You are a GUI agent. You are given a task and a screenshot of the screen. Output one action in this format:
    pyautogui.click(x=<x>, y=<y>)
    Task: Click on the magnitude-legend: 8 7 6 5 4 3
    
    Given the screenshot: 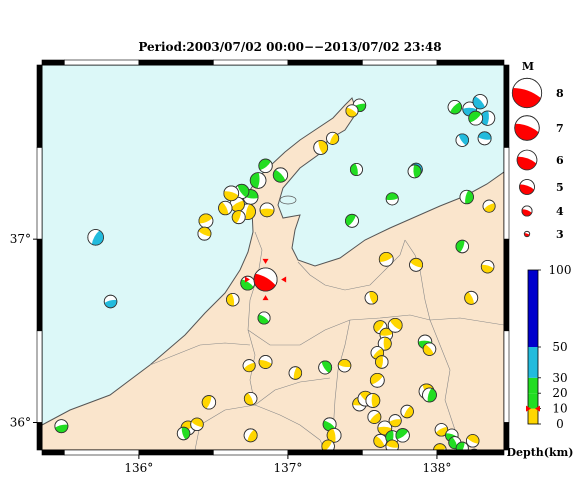 What is the action you would take?
    pyautogui.click(x=537, y=159)
    